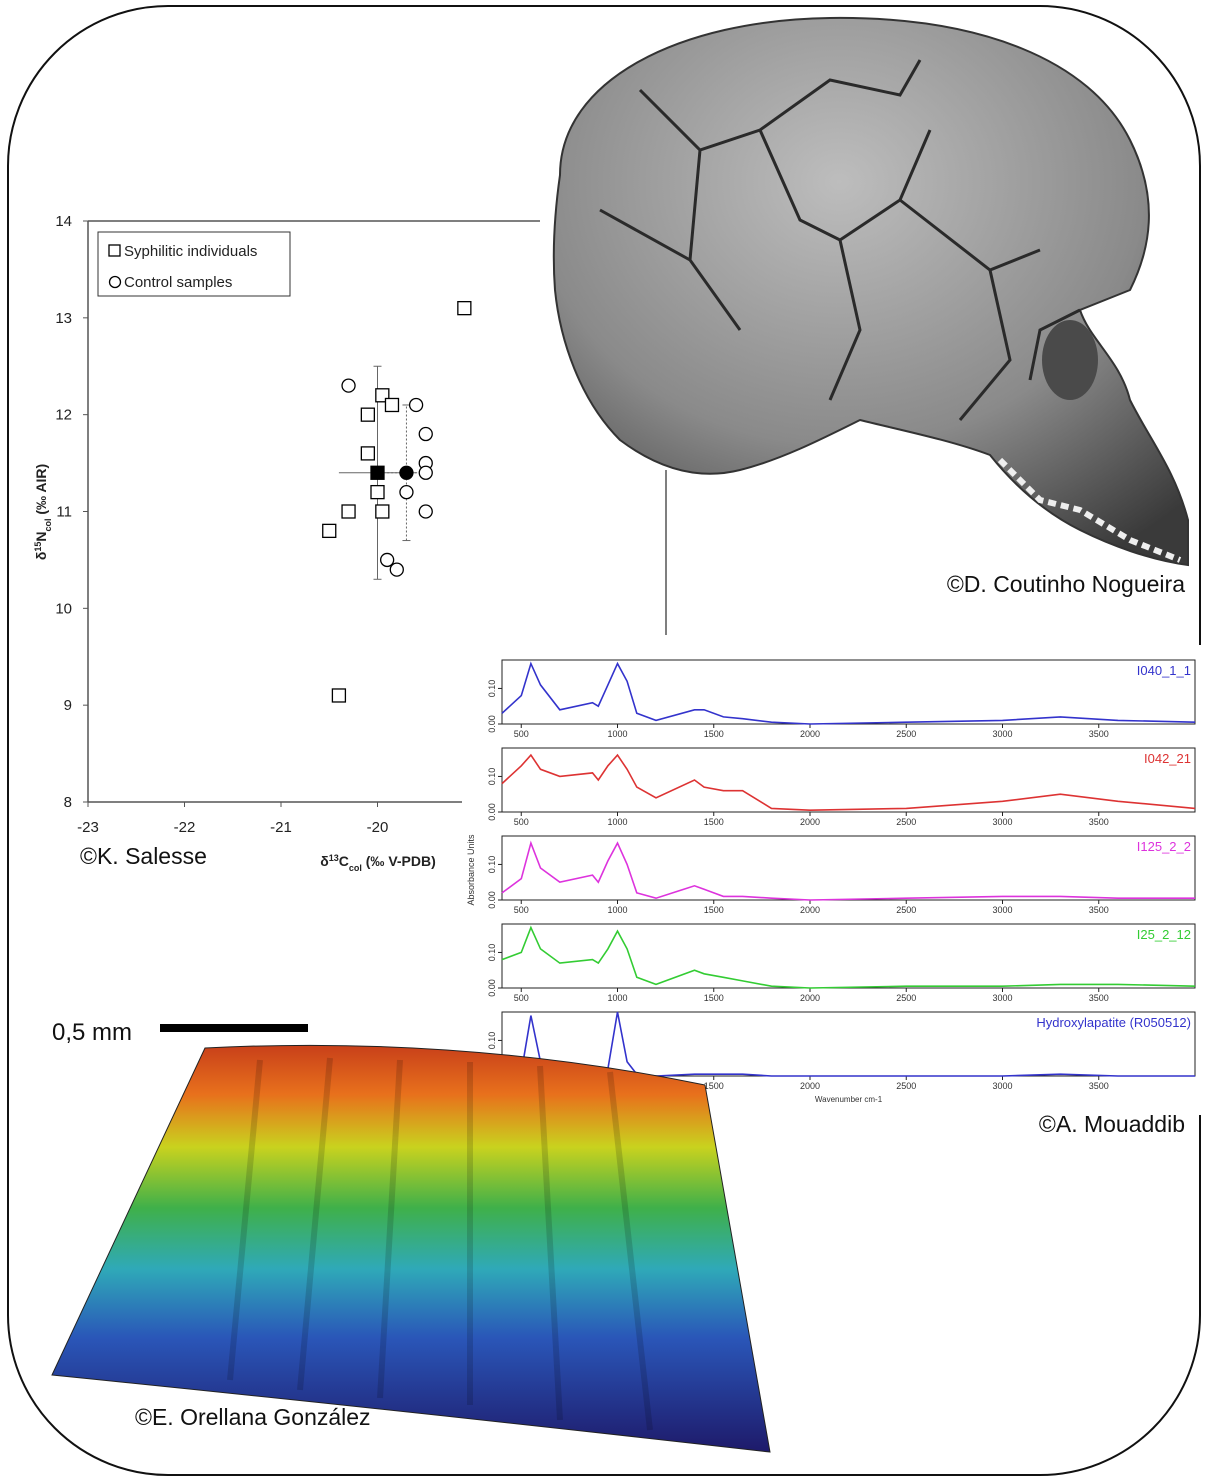 Image resolution: width=1208 pixels, height=1481 pixels. I want to click on axis-label: δ13Ccol (‰ V-PDB), so click(378, 863).